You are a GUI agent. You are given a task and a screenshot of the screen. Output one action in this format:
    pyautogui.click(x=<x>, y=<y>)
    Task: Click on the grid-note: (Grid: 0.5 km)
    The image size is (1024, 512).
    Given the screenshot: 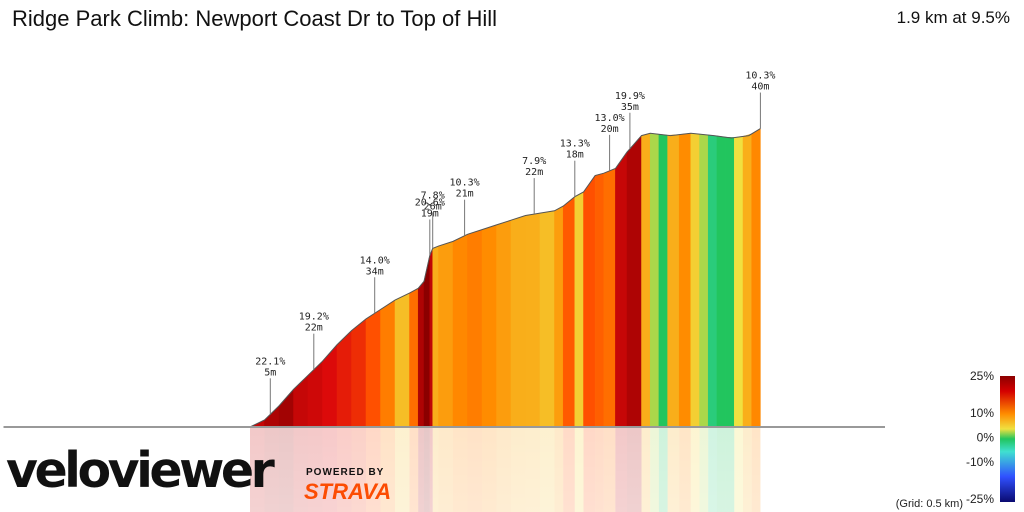 What is the action you would take?
    pyautogui.click(x=929, y=504)
    